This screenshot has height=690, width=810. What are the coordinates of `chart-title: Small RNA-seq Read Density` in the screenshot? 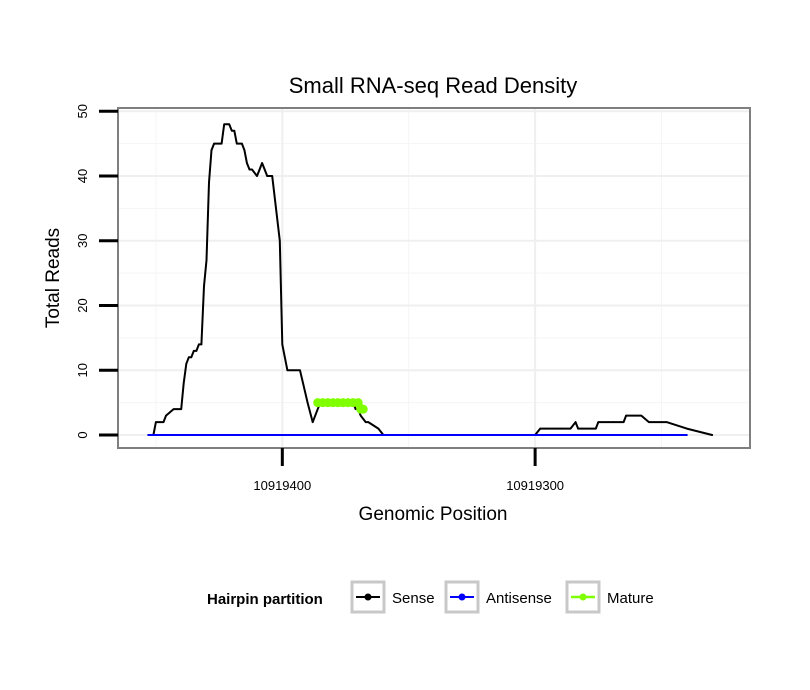 It's located at (433, 85).